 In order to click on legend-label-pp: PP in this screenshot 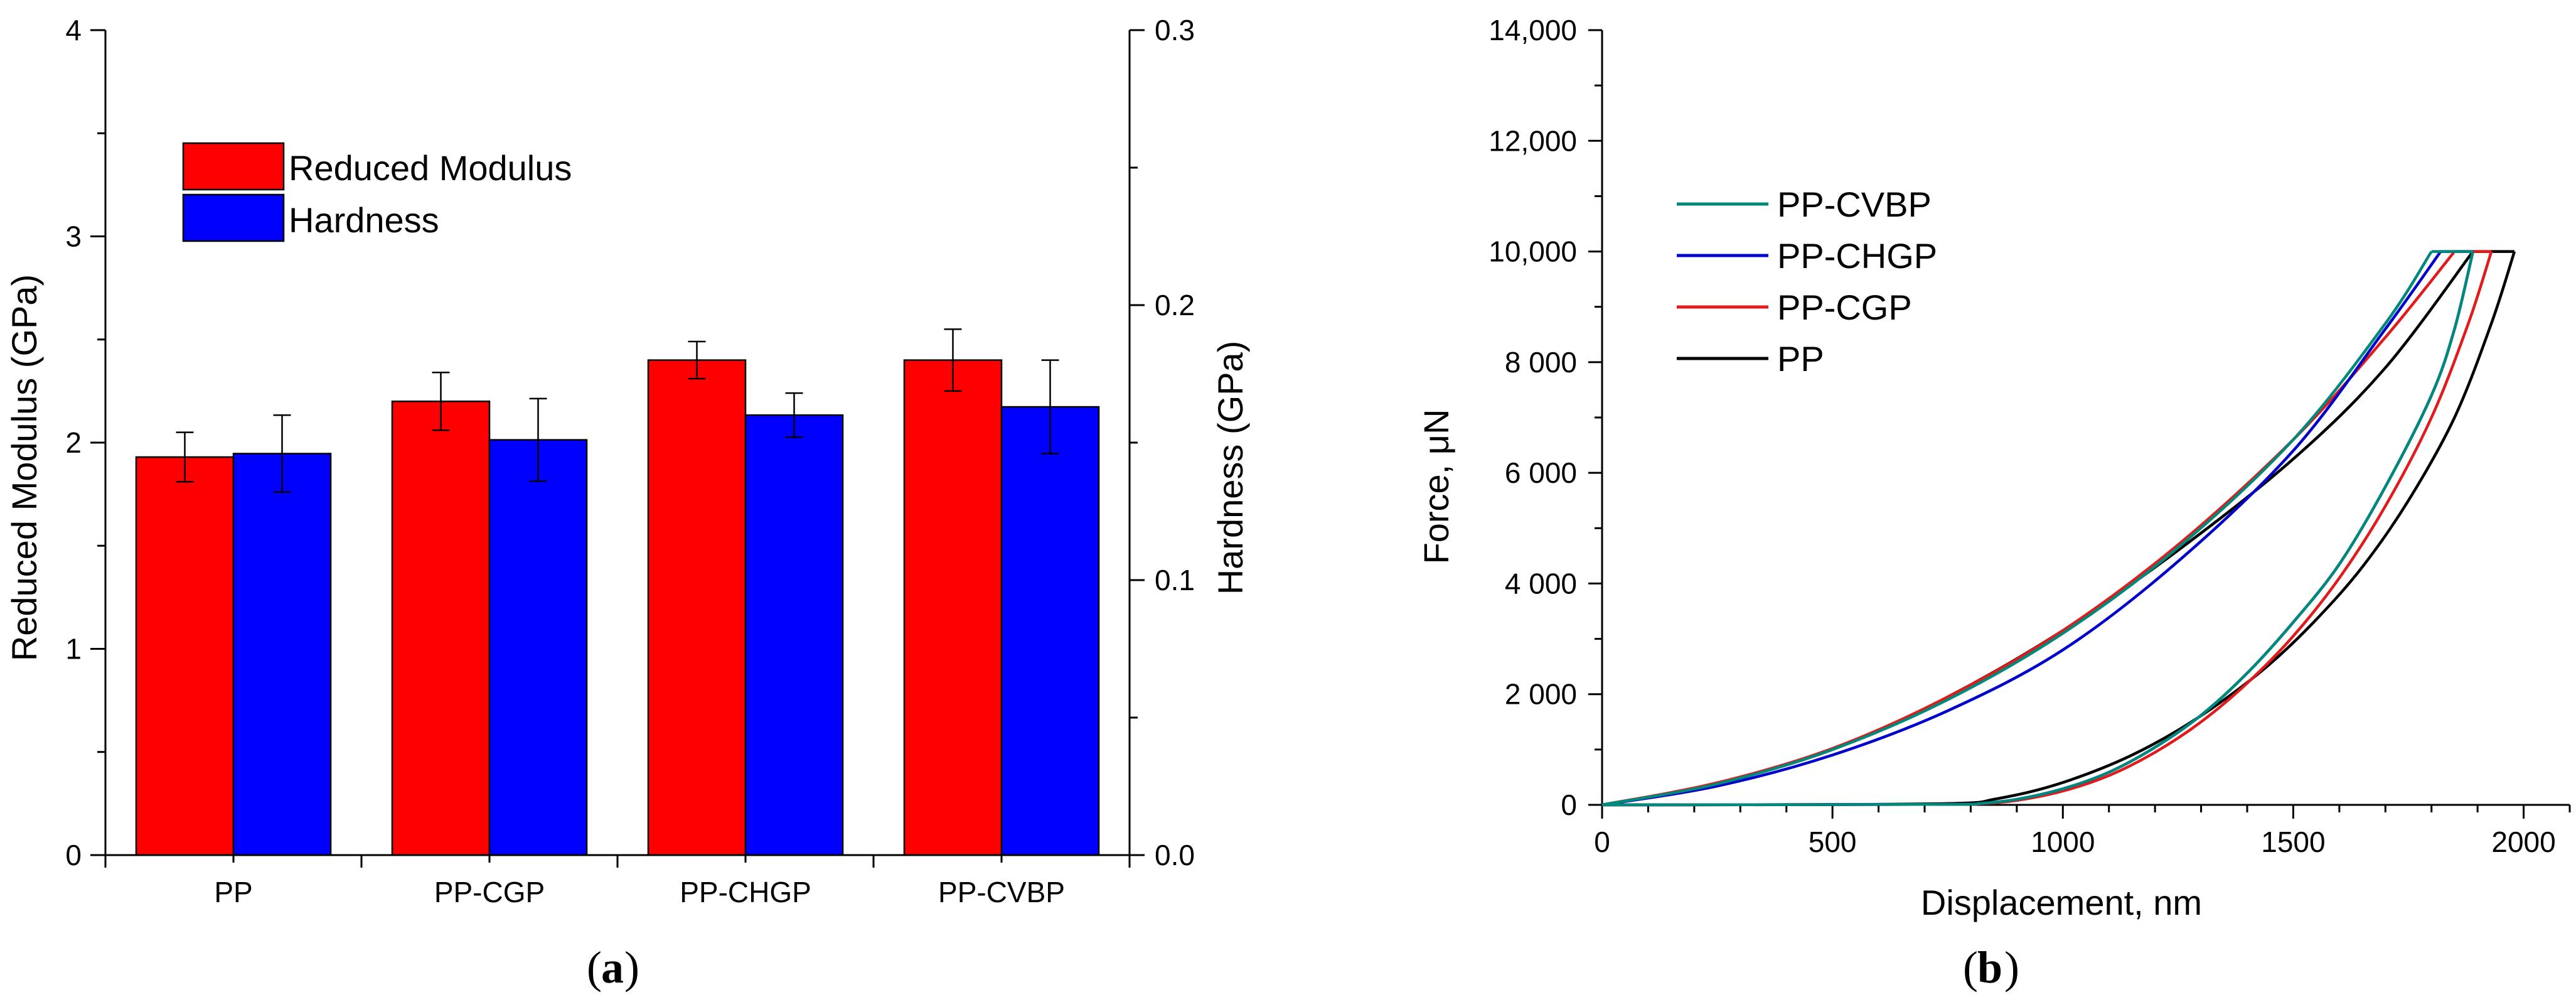, I will do `click(1800, 359)`.